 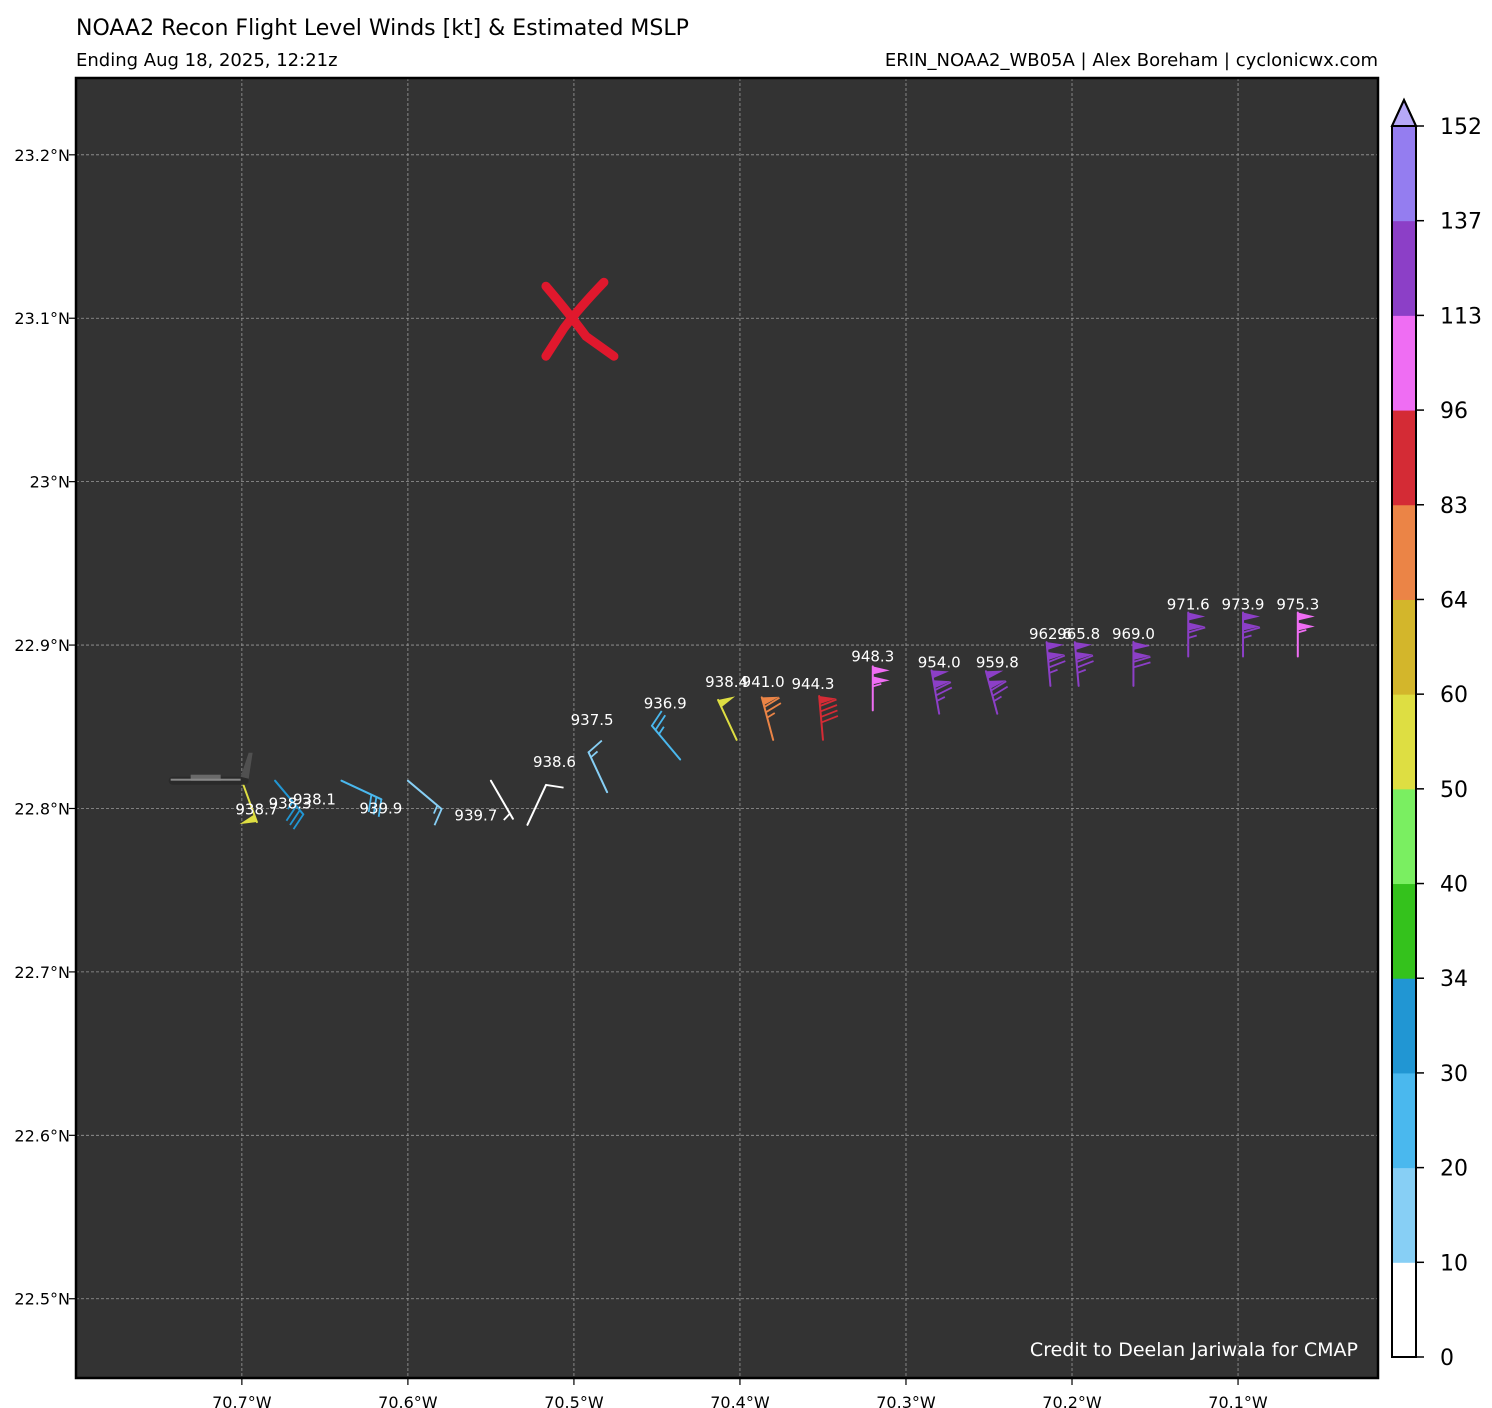 What do you see at coordinates (665, 703) in the screenshot?
I see `mslp-label: 936.9` at bounding box center [665, 703].